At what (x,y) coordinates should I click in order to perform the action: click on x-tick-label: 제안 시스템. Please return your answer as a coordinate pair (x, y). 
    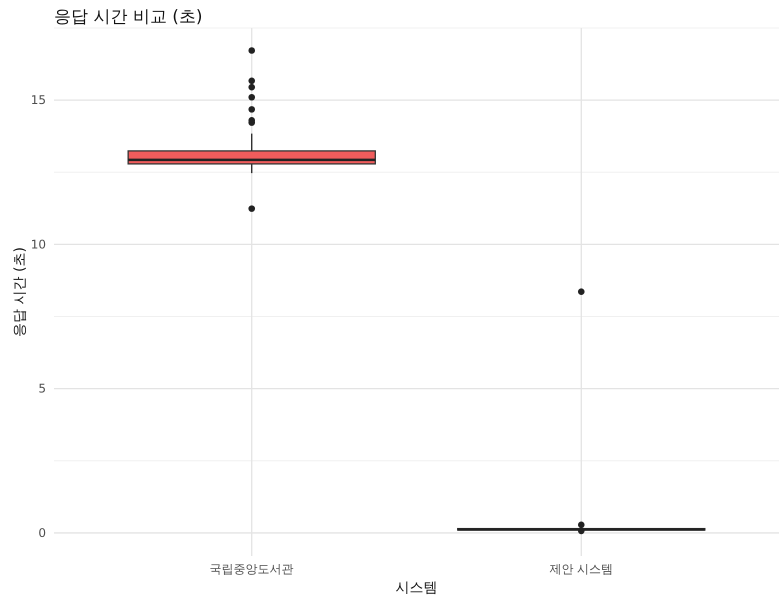
    Looking at the image, I should click on (581, 569).